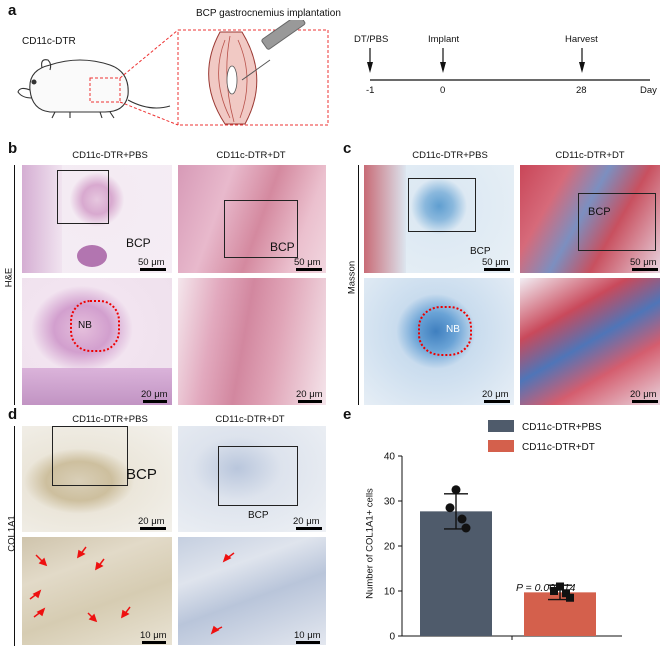 The height and width of the screenshot is (648, 666). What do you see at coordinates (258, 515) in the screenshot?
I see `col1a1-dt-bcp-label: BCP` at bounding box center [258, 515].